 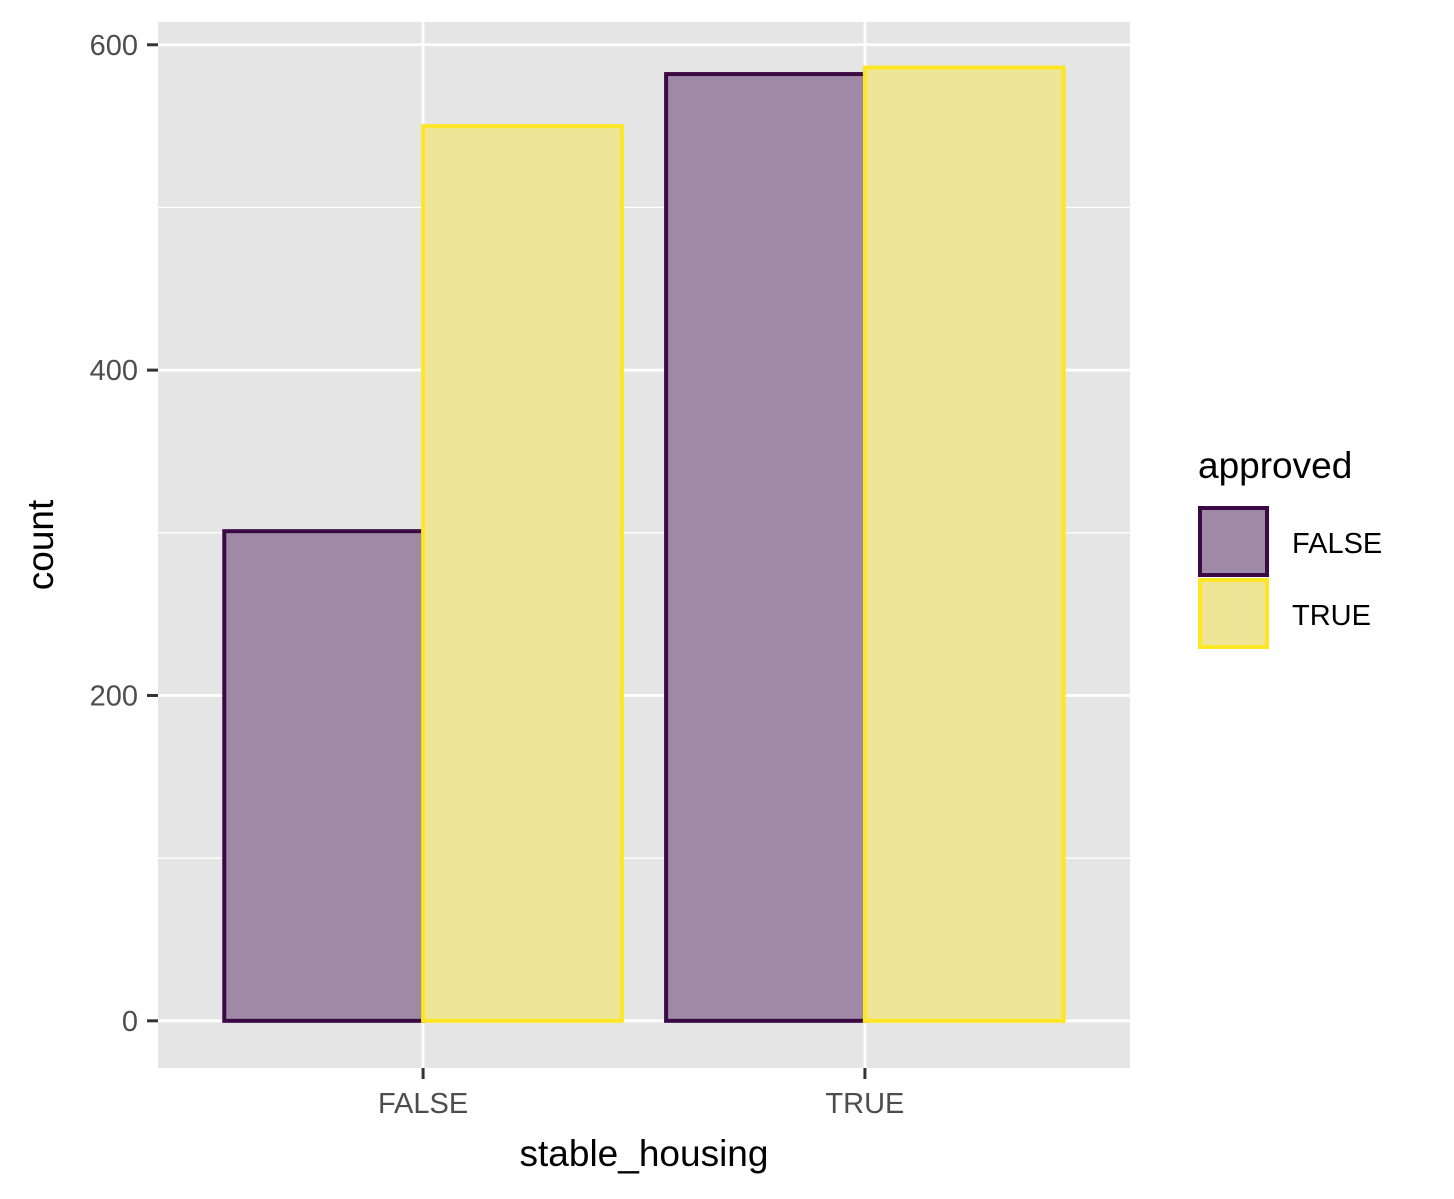 I want to click on bar-false-true, so click(x=522, y=573).